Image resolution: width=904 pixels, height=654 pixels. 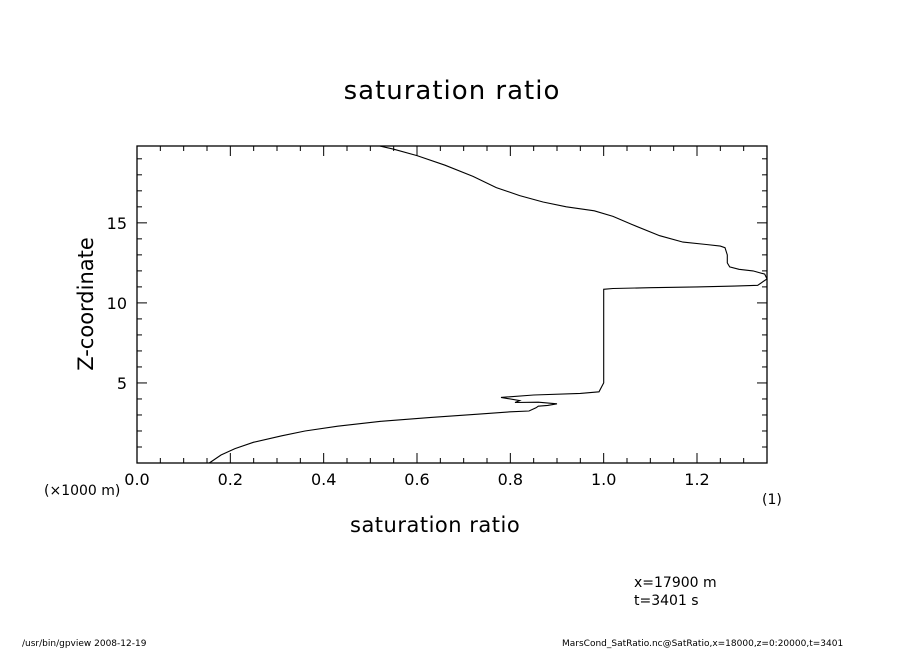 What do you see at coordinates (666, 601) in the screenshot?
I see `info-time: t=3401 s` at bounding box center [666, 601].